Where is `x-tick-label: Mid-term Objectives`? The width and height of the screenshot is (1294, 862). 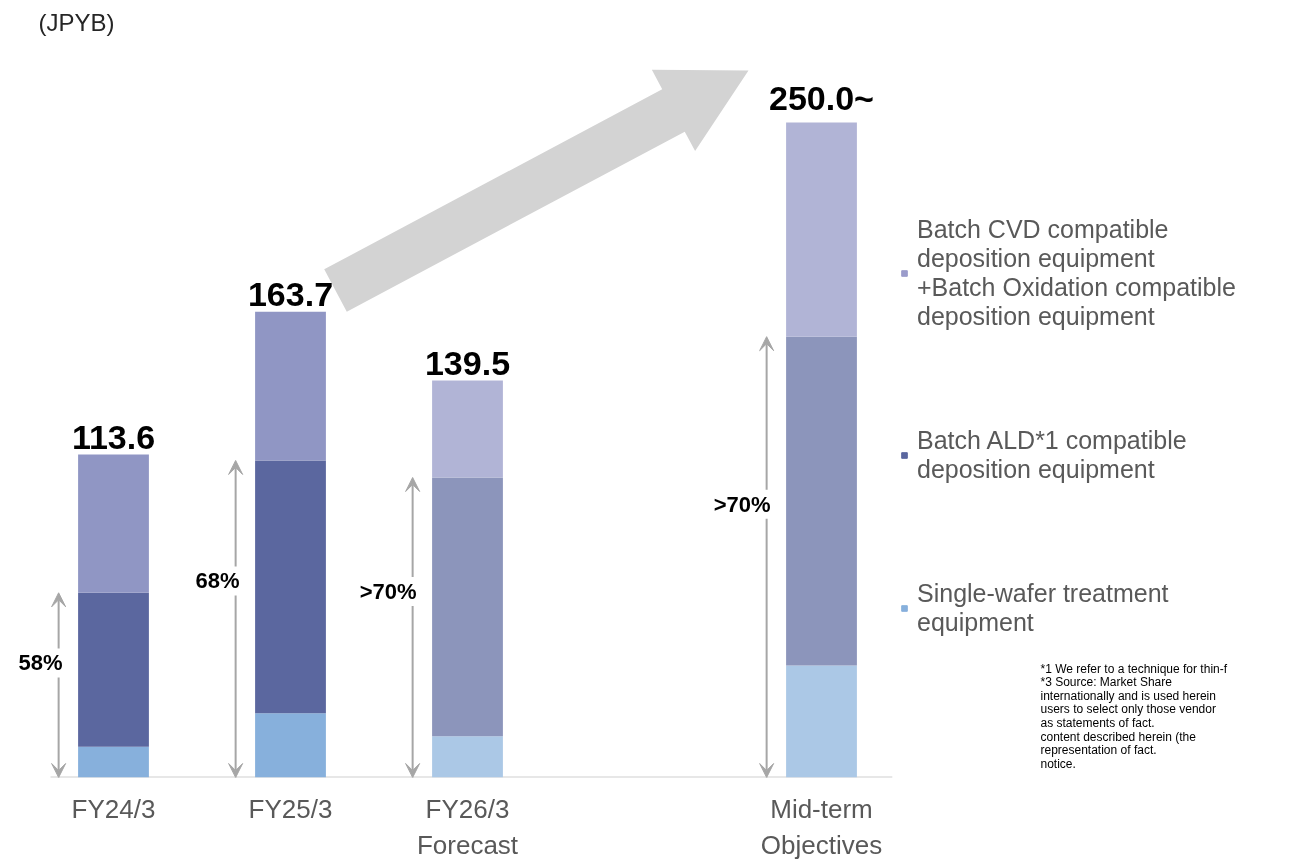
x-tick-label: Mid-term Objectives is located at coordinates (821, 826).